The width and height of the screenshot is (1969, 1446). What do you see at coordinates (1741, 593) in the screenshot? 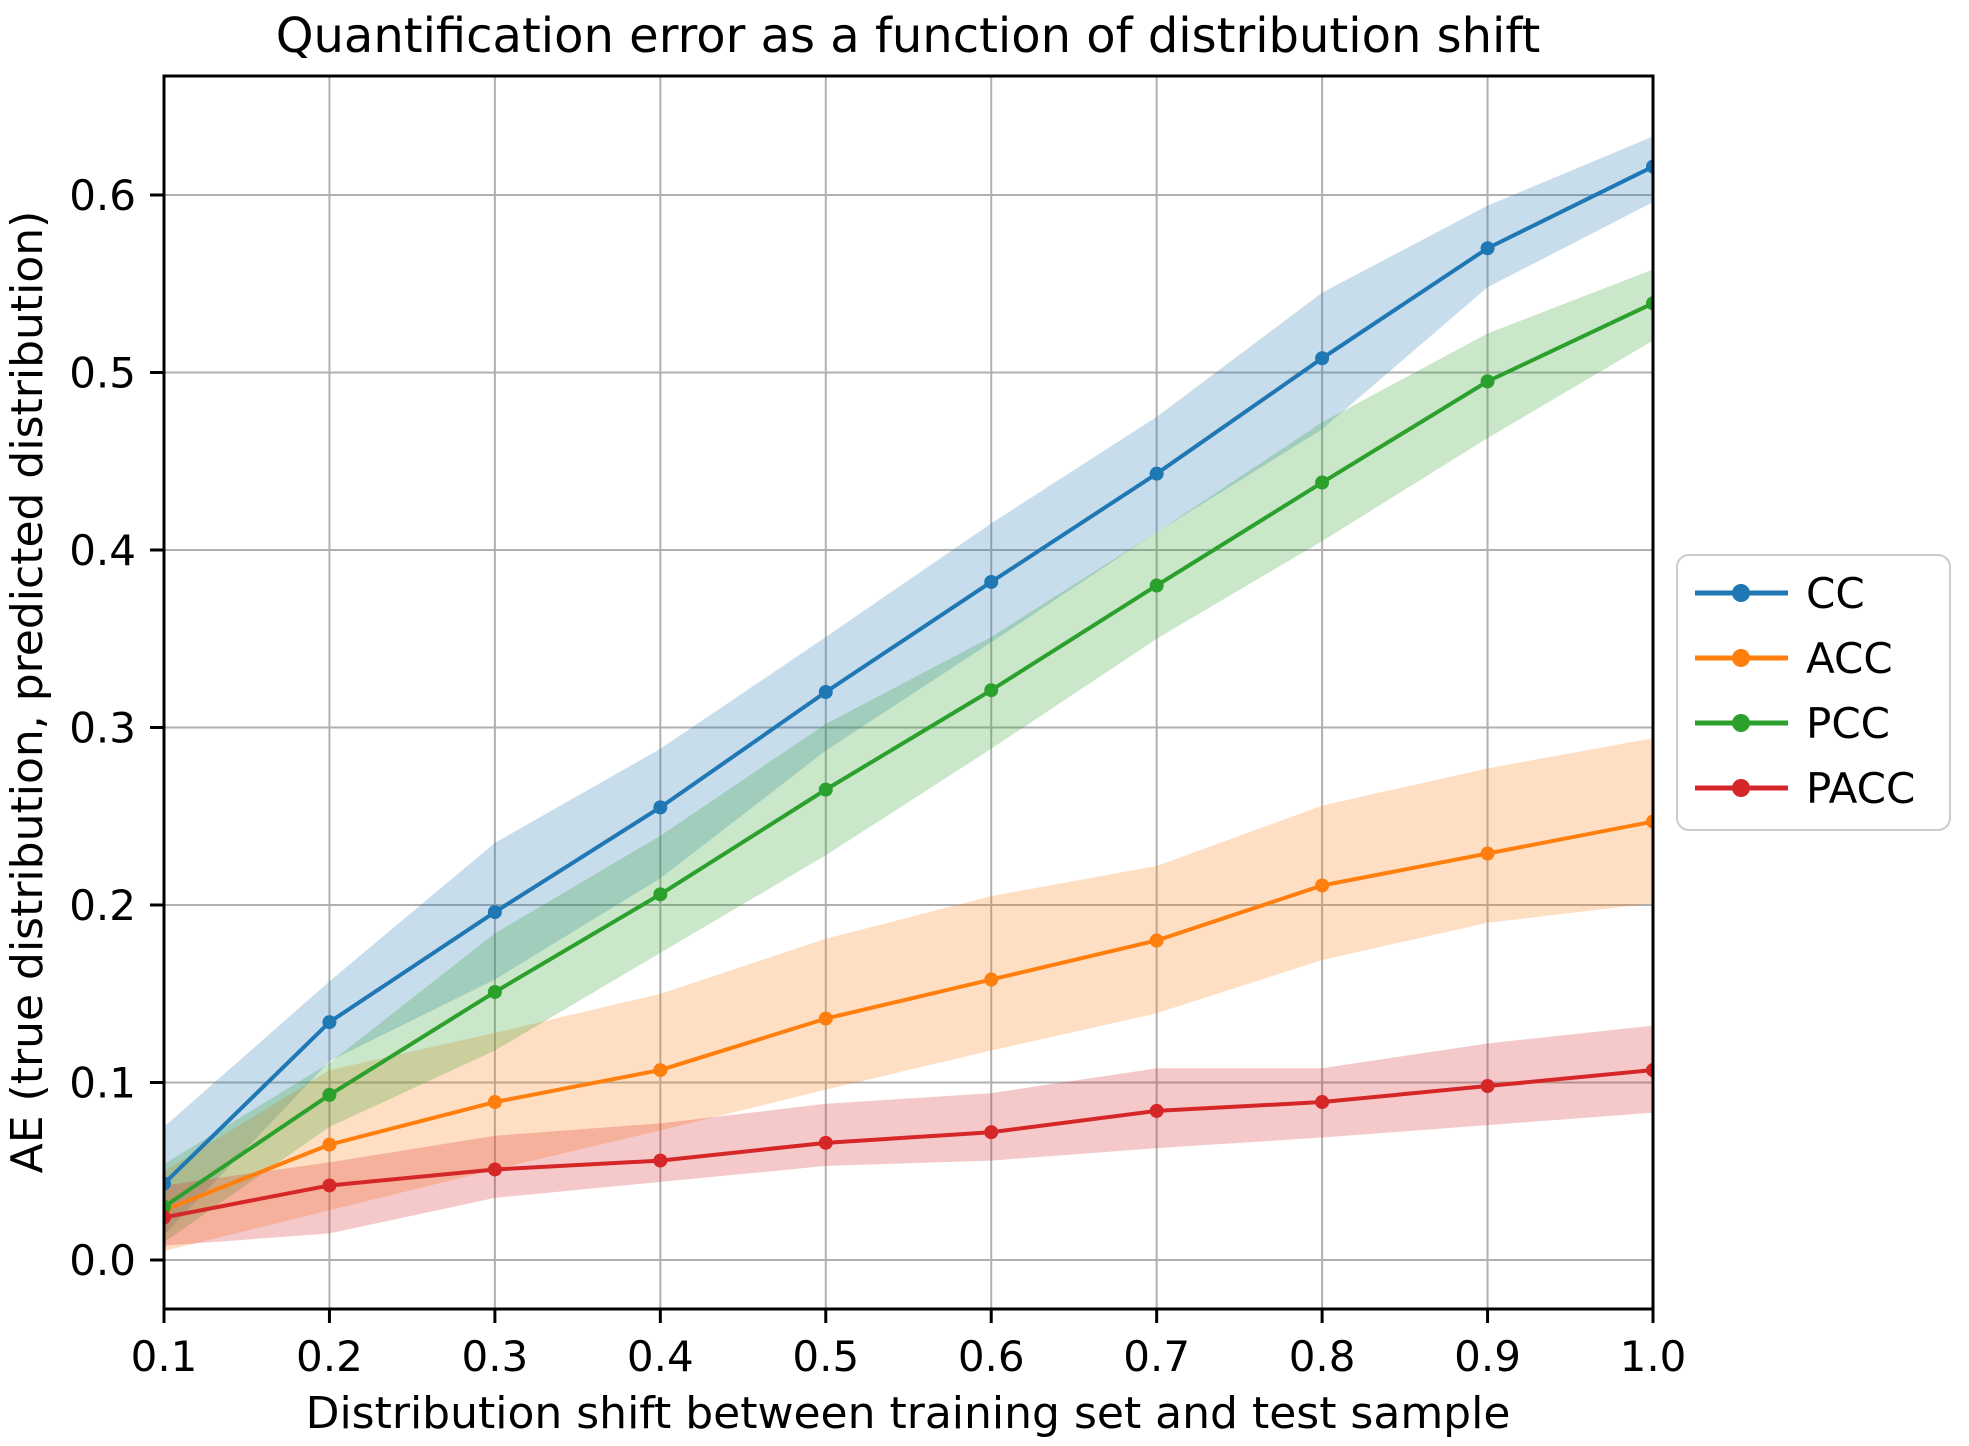
I see `legend-marker-cc` at bounding box center [1741, 593].